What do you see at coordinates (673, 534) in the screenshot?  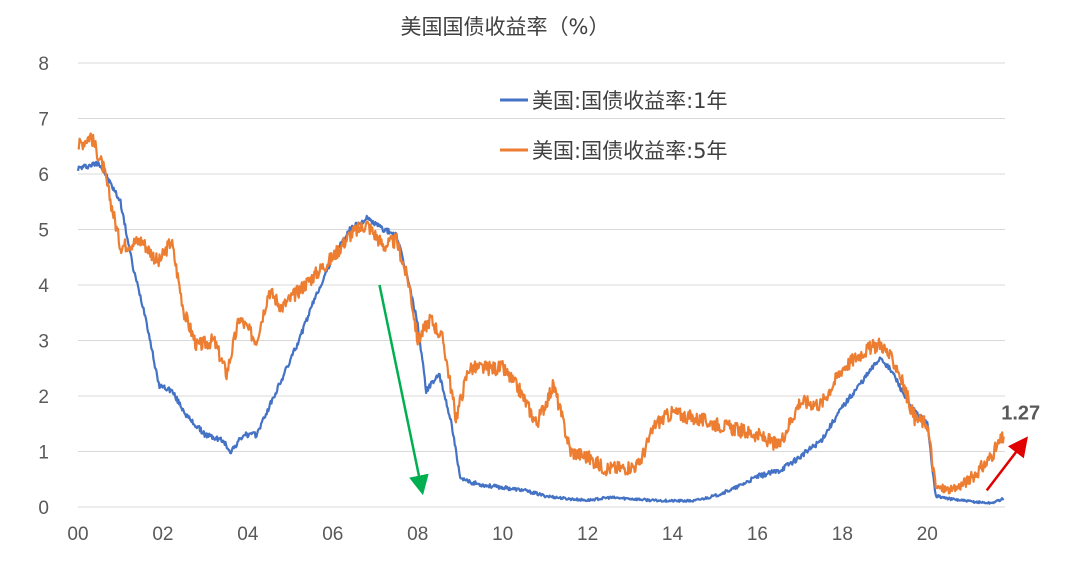 I see `x-tick-label: 14` at bounding box center [673, 534].